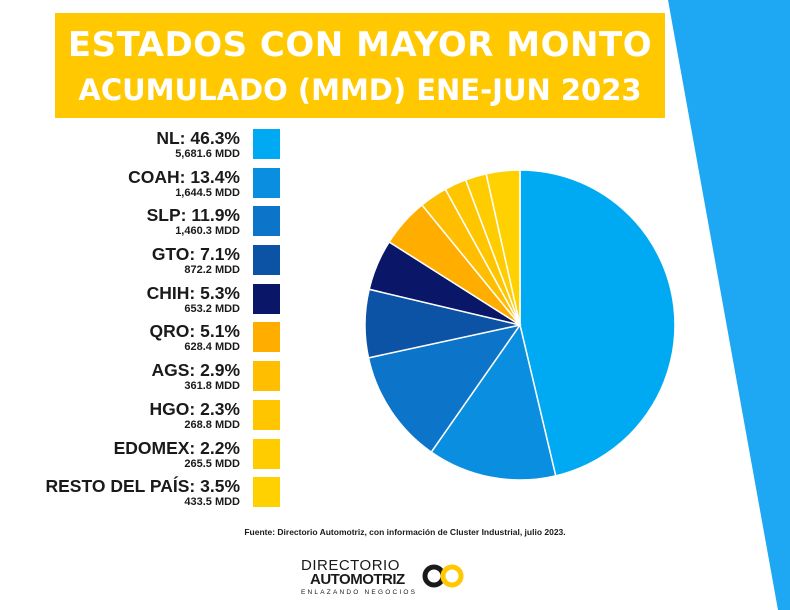 The height and width of the screenshot is (610, 790). I want to click on legend-value: 872.2 MDD, so click(212, 270).